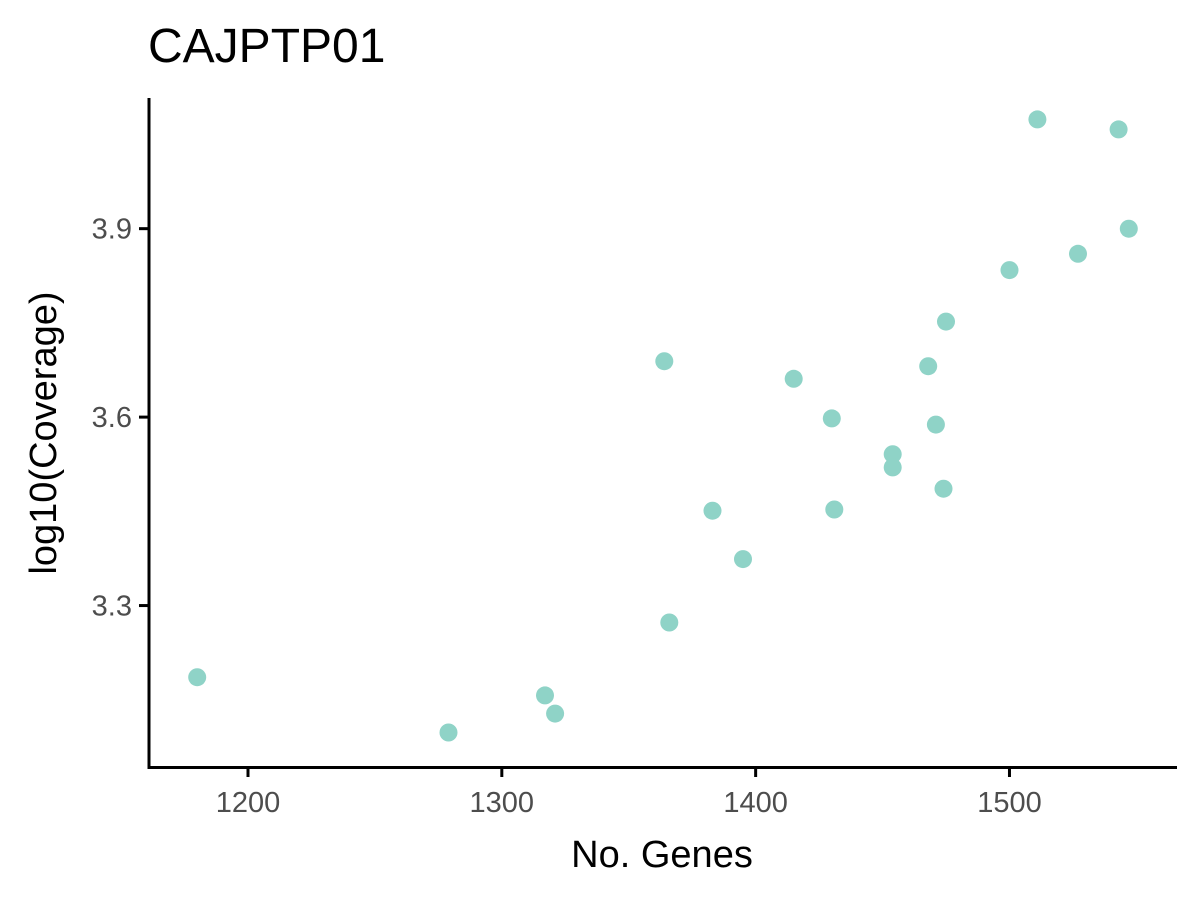  Describe the element at coordinates (502, 803) in the screenshot. I see `x-tick-label: 1300` at that location.